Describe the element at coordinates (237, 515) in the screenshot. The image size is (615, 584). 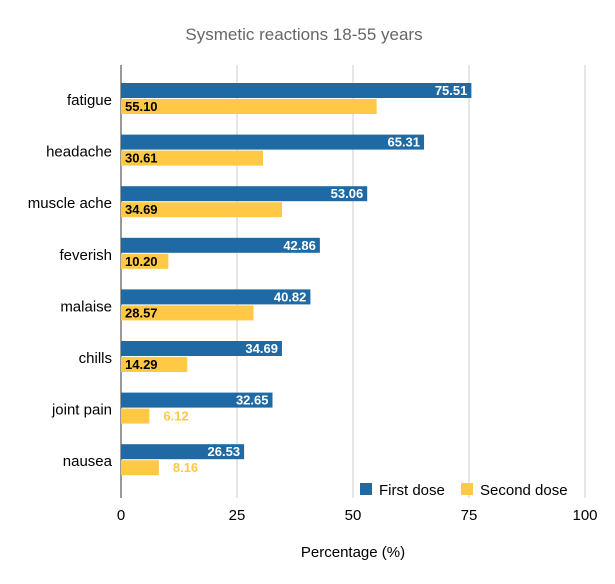
I see `x-tick-label: 25` at that location.